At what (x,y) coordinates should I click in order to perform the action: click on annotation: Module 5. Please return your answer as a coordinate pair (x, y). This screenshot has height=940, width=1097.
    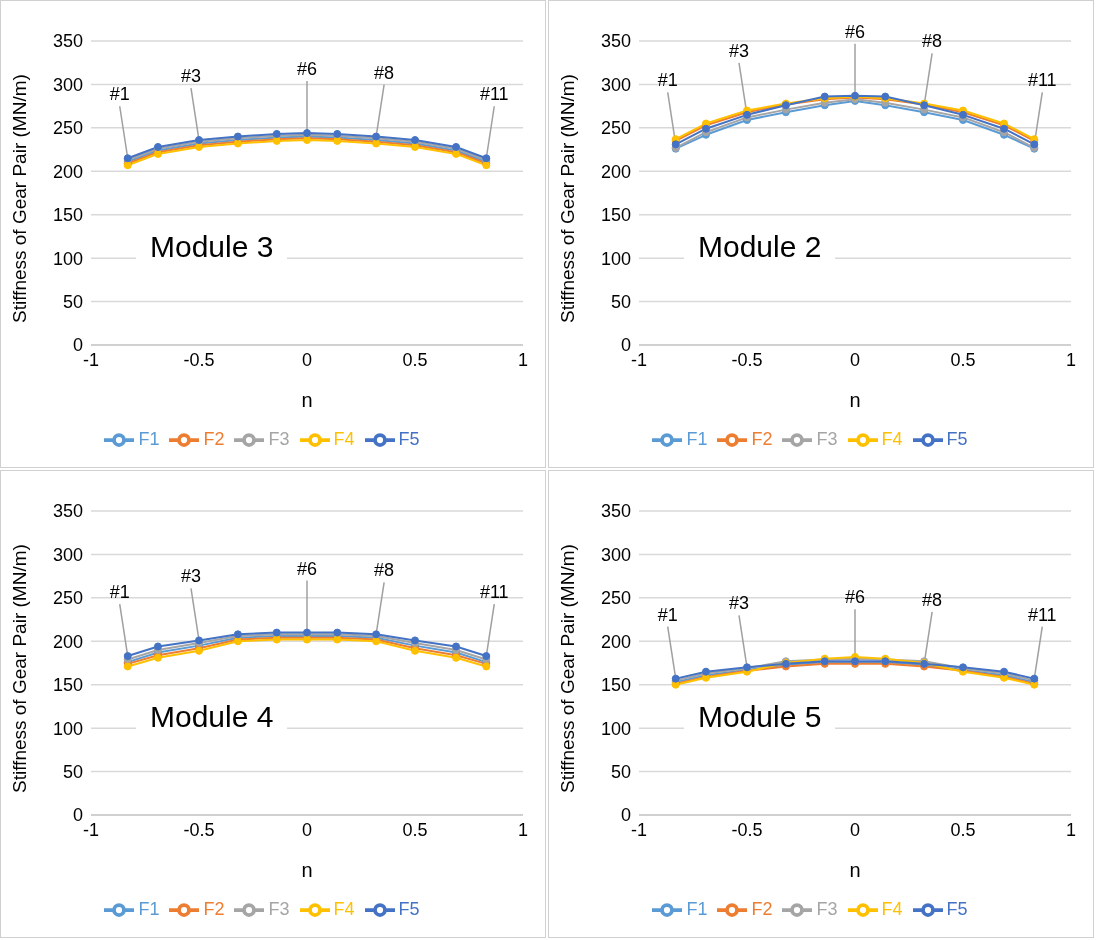
    Looking at the image, I should click on (760, 717).